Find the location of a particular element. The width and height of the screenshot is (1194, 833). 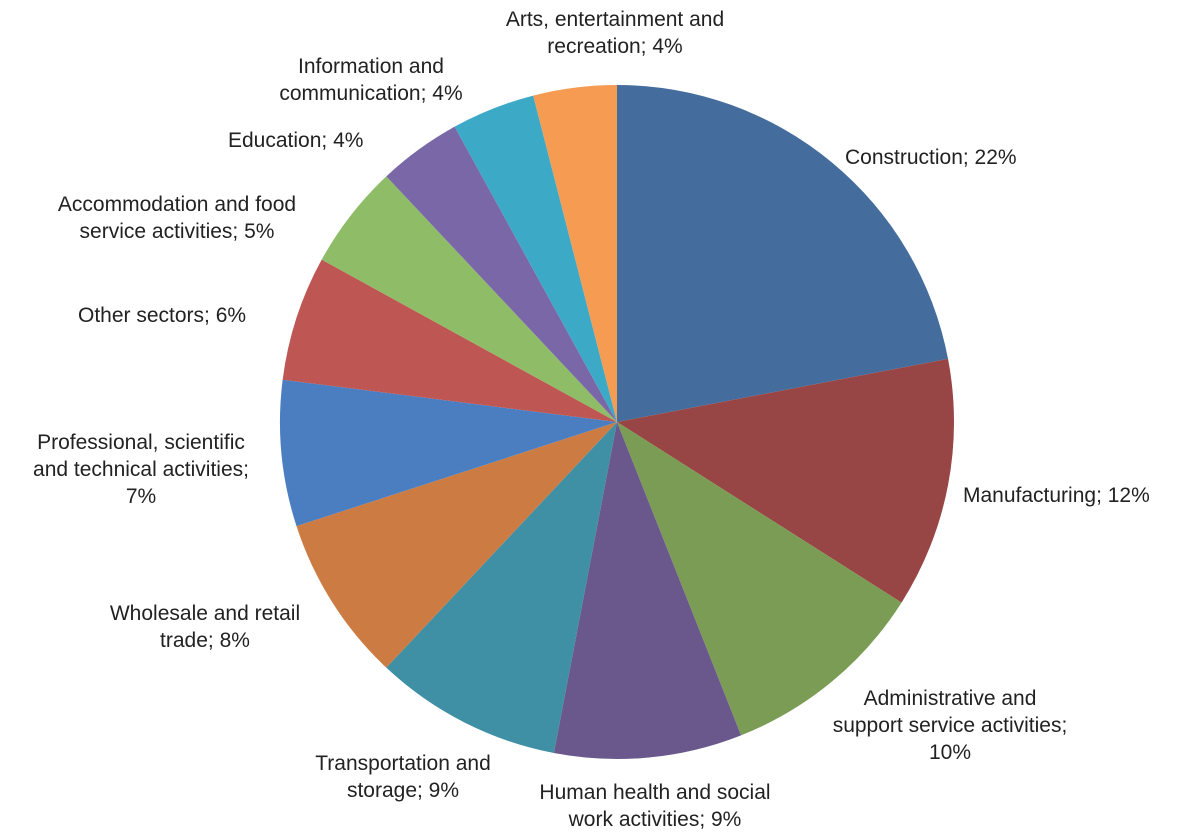

data-label-wholesale: Wholesale and retail trade; 8% is located at coordinates (205, 627).